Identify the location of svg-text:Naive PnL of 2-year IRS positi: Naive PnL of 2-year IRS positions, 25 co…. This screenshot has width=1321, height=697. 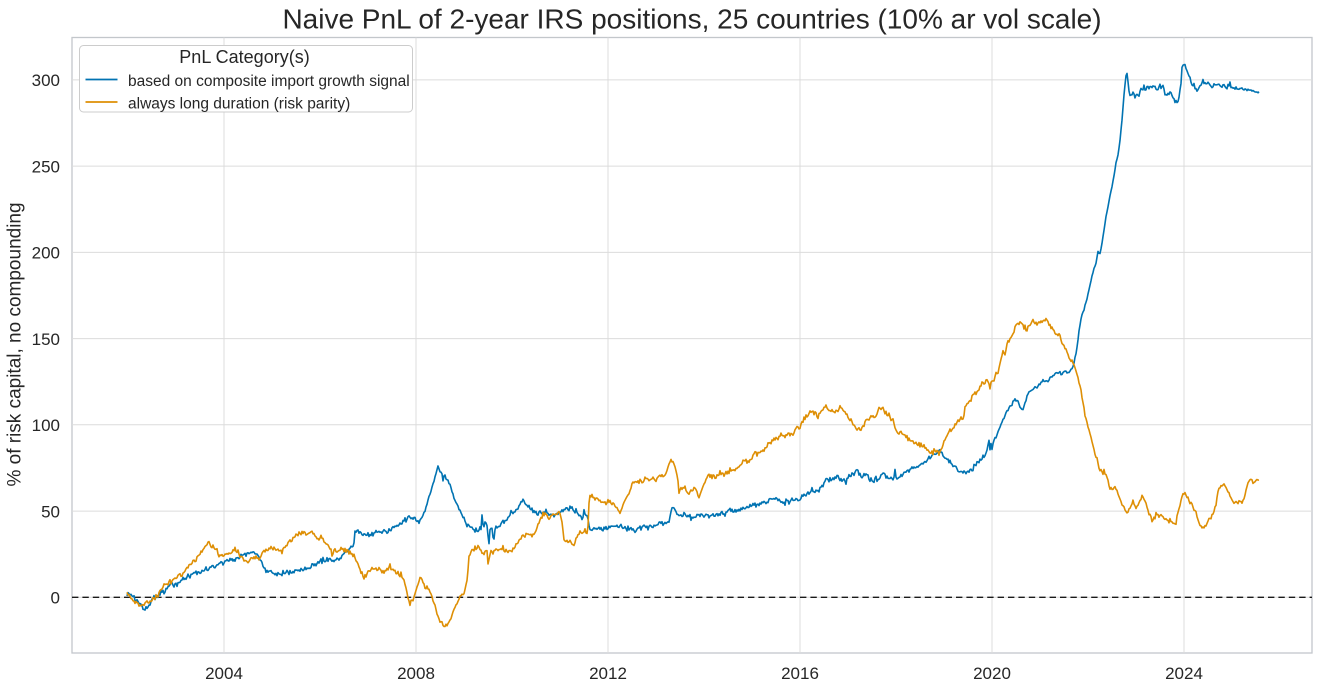
(691, 19).